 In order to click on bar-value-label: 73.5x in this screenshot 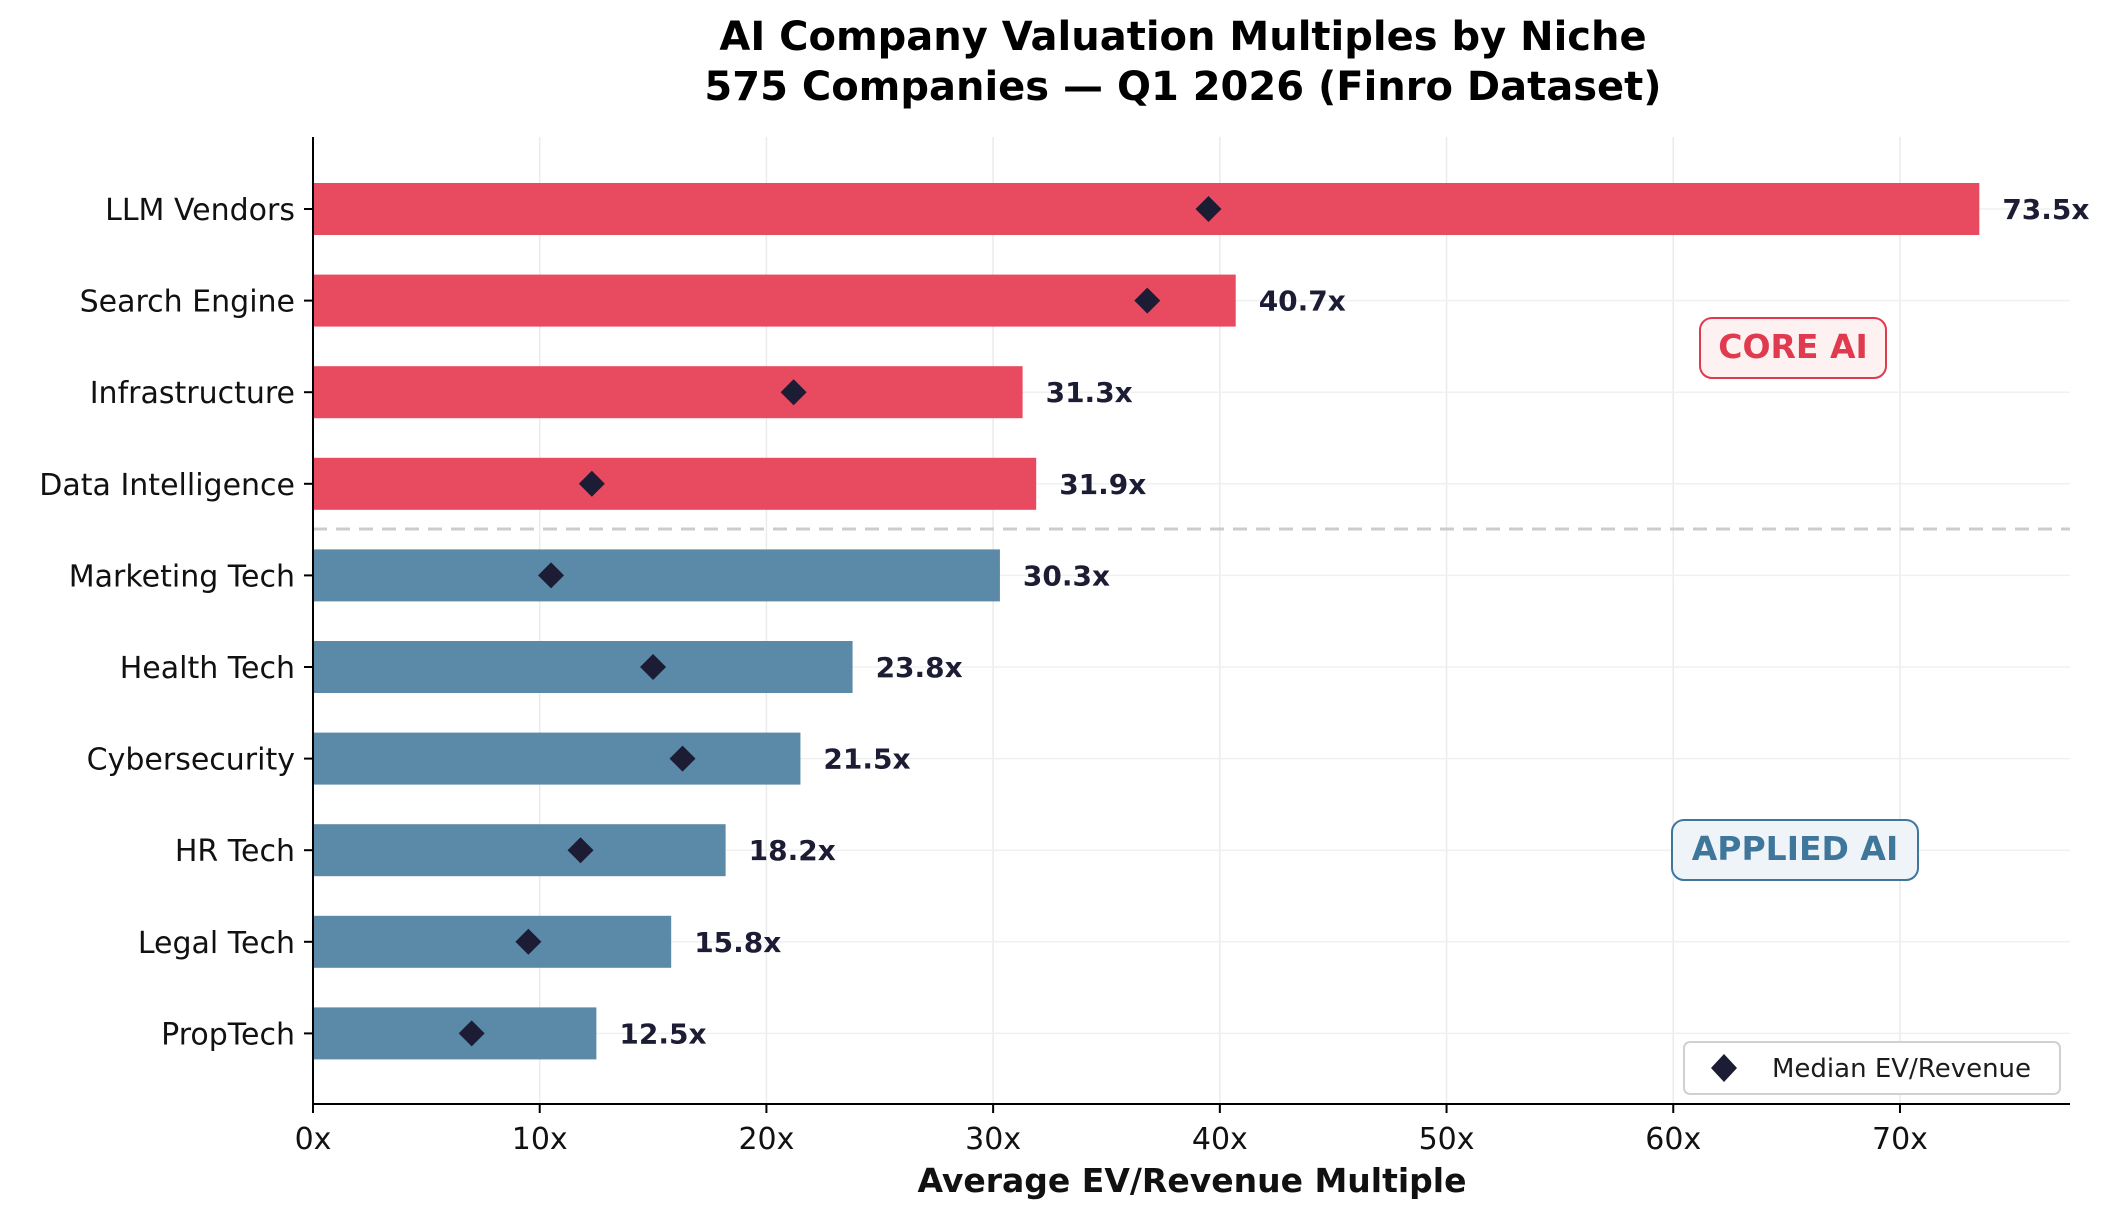, I will do `click(2045, 209)`.